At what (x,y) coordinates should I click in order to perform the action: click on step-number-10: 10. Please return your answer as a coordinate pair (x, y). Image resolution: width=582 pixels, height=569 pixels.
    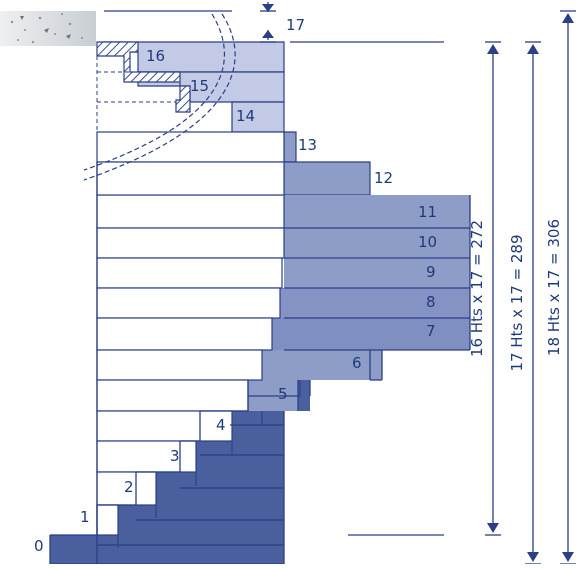
    Looking at the image, I should click on (427, 242).